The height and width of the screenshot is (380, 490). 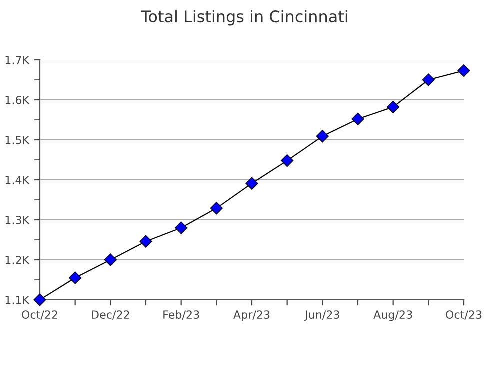 I want to click on x-tick-label: Feb/23, so click(x=182, y=315).